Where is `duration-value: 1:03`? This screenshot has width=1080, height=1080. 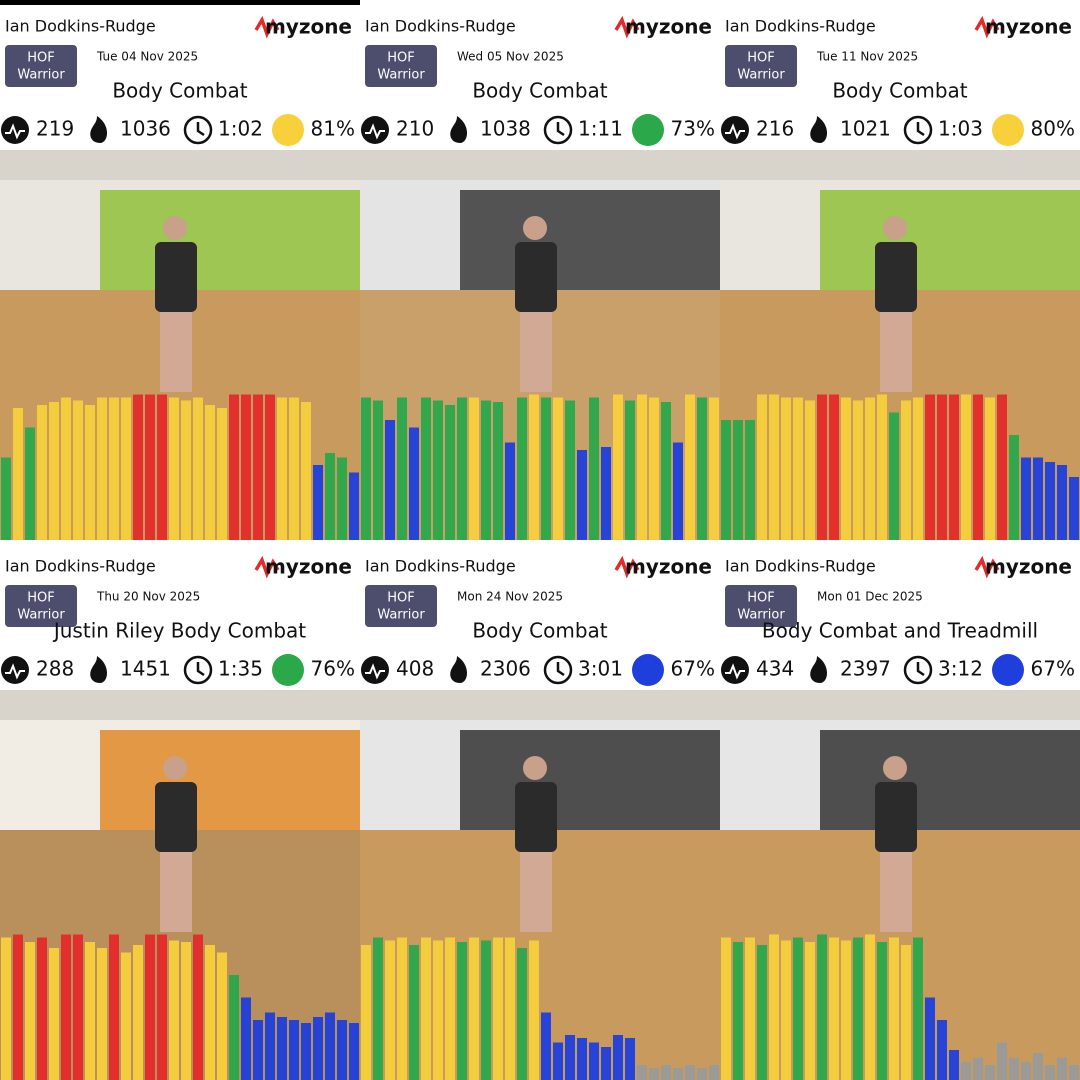
duration-value: 1:03 is located at coordinates (960, 129).